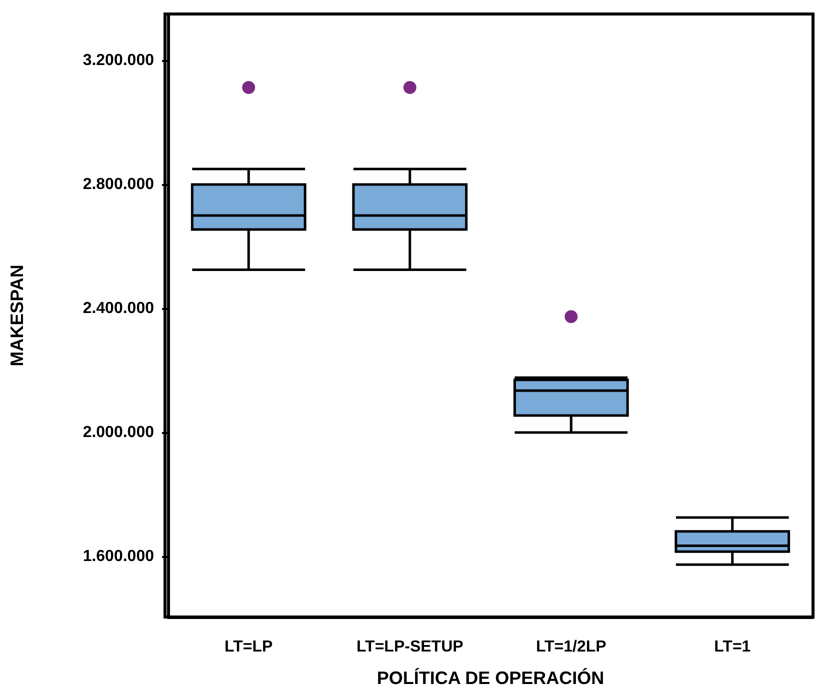 Image resolution: width=815 pixels, height=698 pixels. What do you see at coordinates (249, 647) in the screenshot?
I see `x-tick-label: LT=LP` at bounding box center [249, 647].